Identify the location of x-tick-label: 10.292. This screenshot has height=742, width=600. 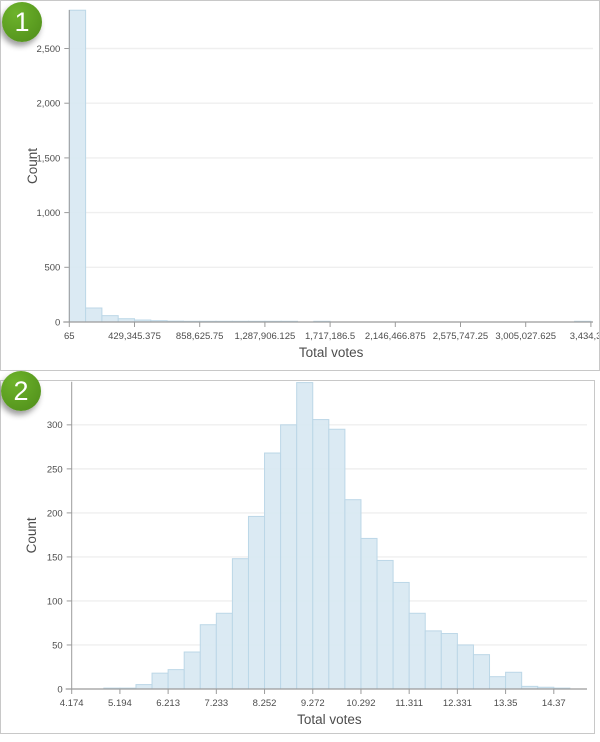
(360, 703).